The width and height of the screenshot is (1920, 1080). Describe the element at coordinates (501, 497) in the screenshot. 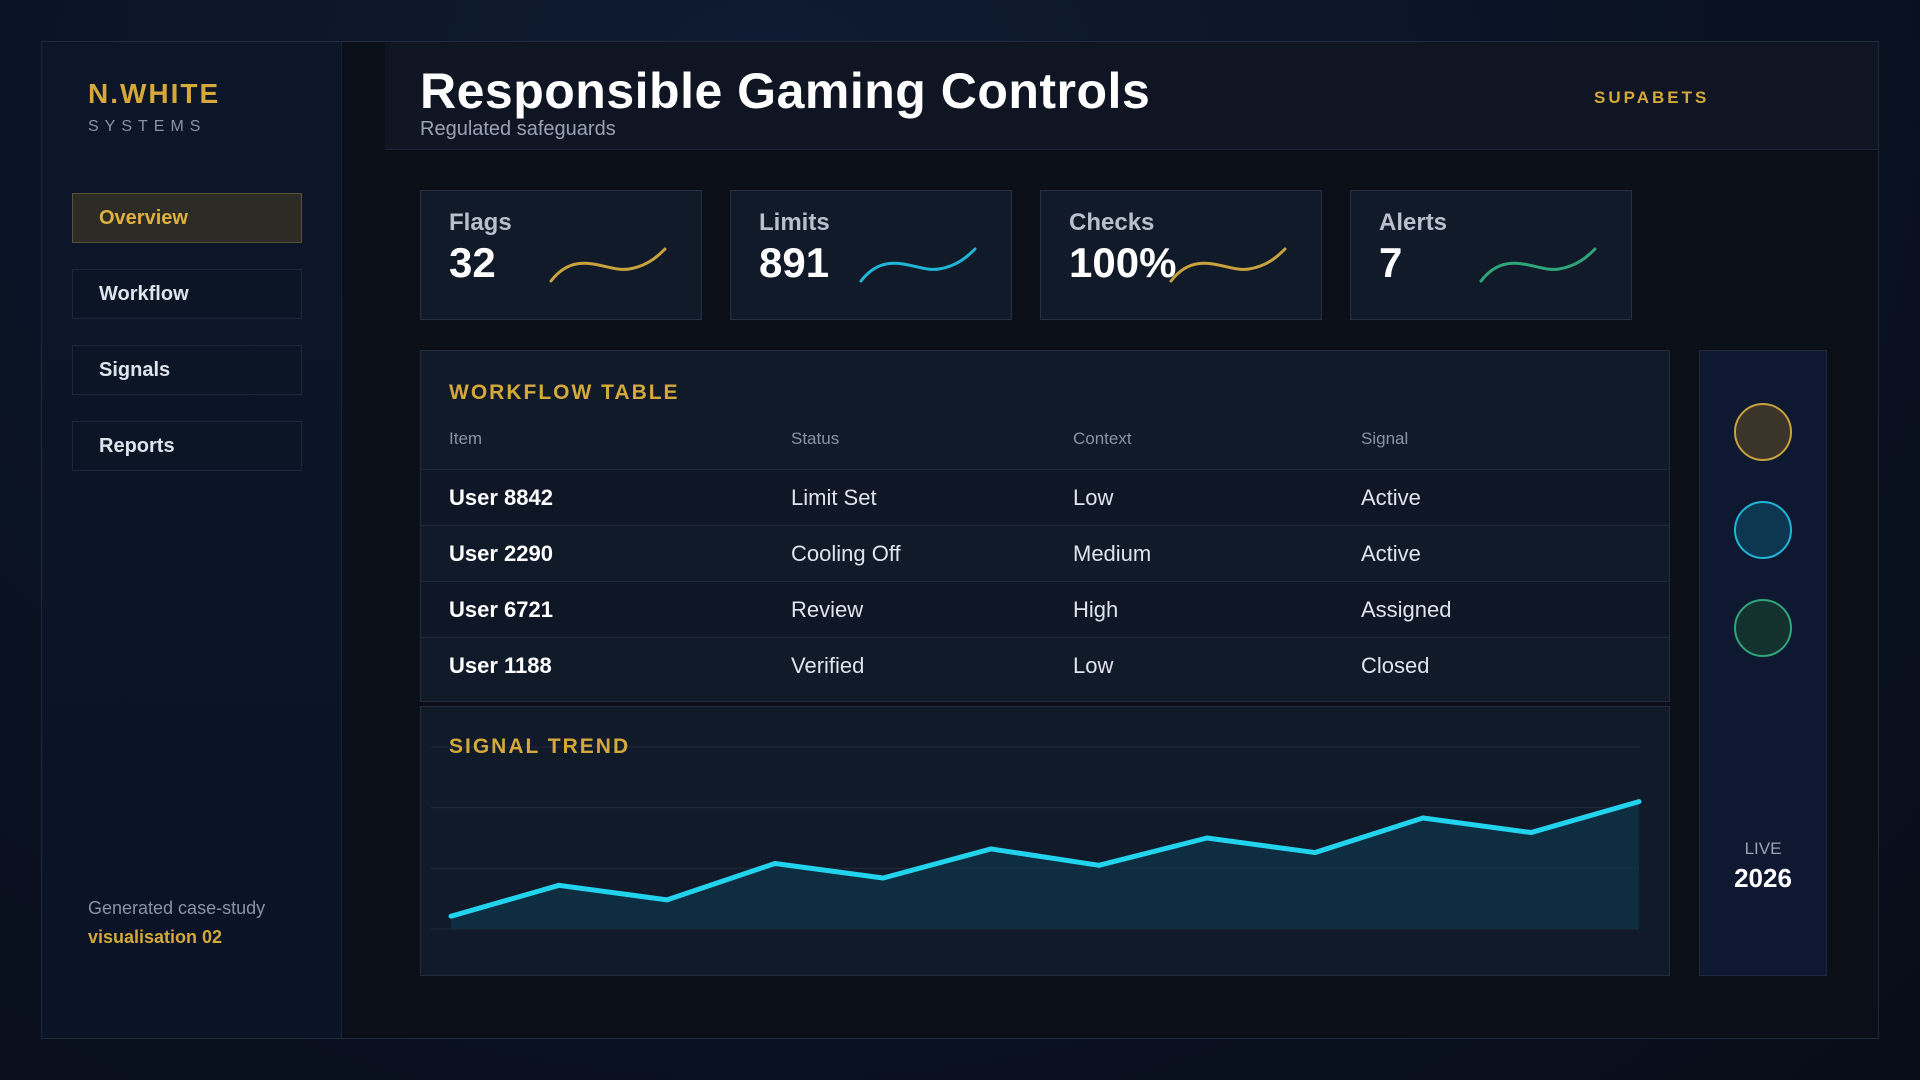

I see `cell-item: User 8842` at that location.